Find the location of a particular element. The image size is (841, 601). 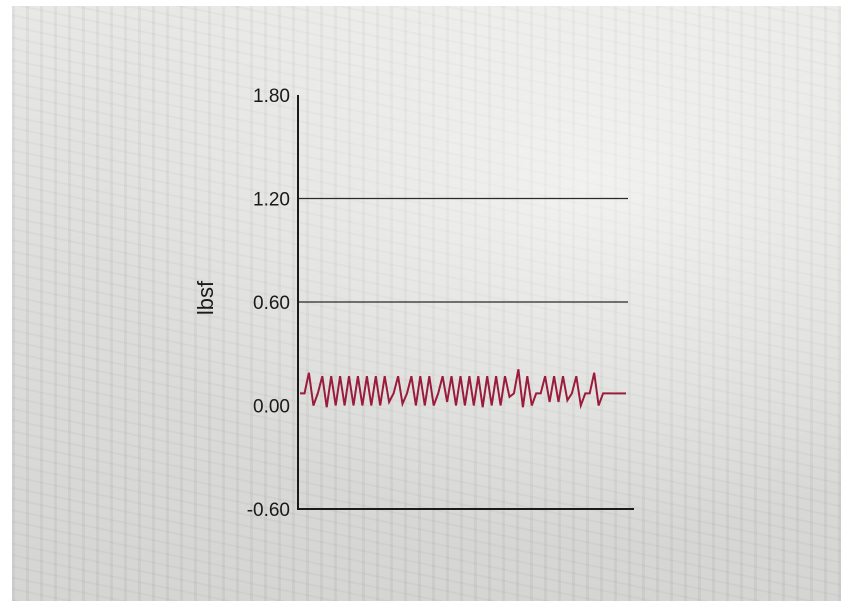

y-axis-title: lbsf is located at coordinates (205, 297).